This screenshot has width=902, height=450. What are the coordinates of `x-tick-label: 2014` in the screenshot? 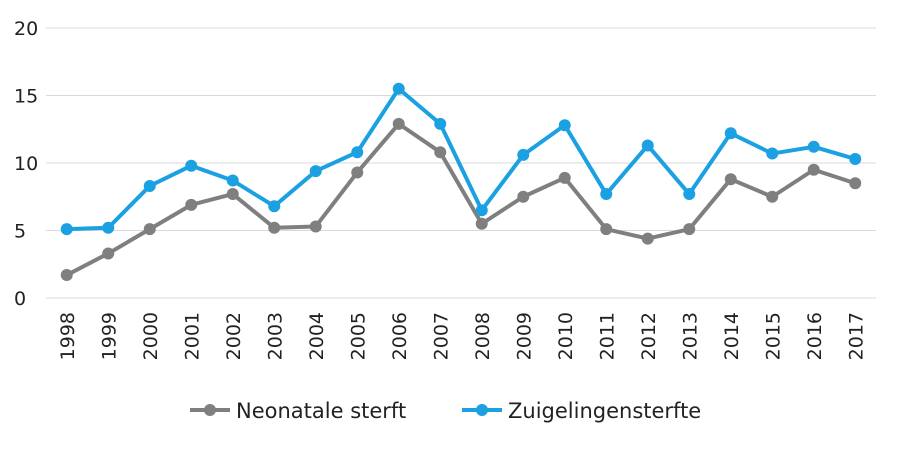 It's located at (732, 336).